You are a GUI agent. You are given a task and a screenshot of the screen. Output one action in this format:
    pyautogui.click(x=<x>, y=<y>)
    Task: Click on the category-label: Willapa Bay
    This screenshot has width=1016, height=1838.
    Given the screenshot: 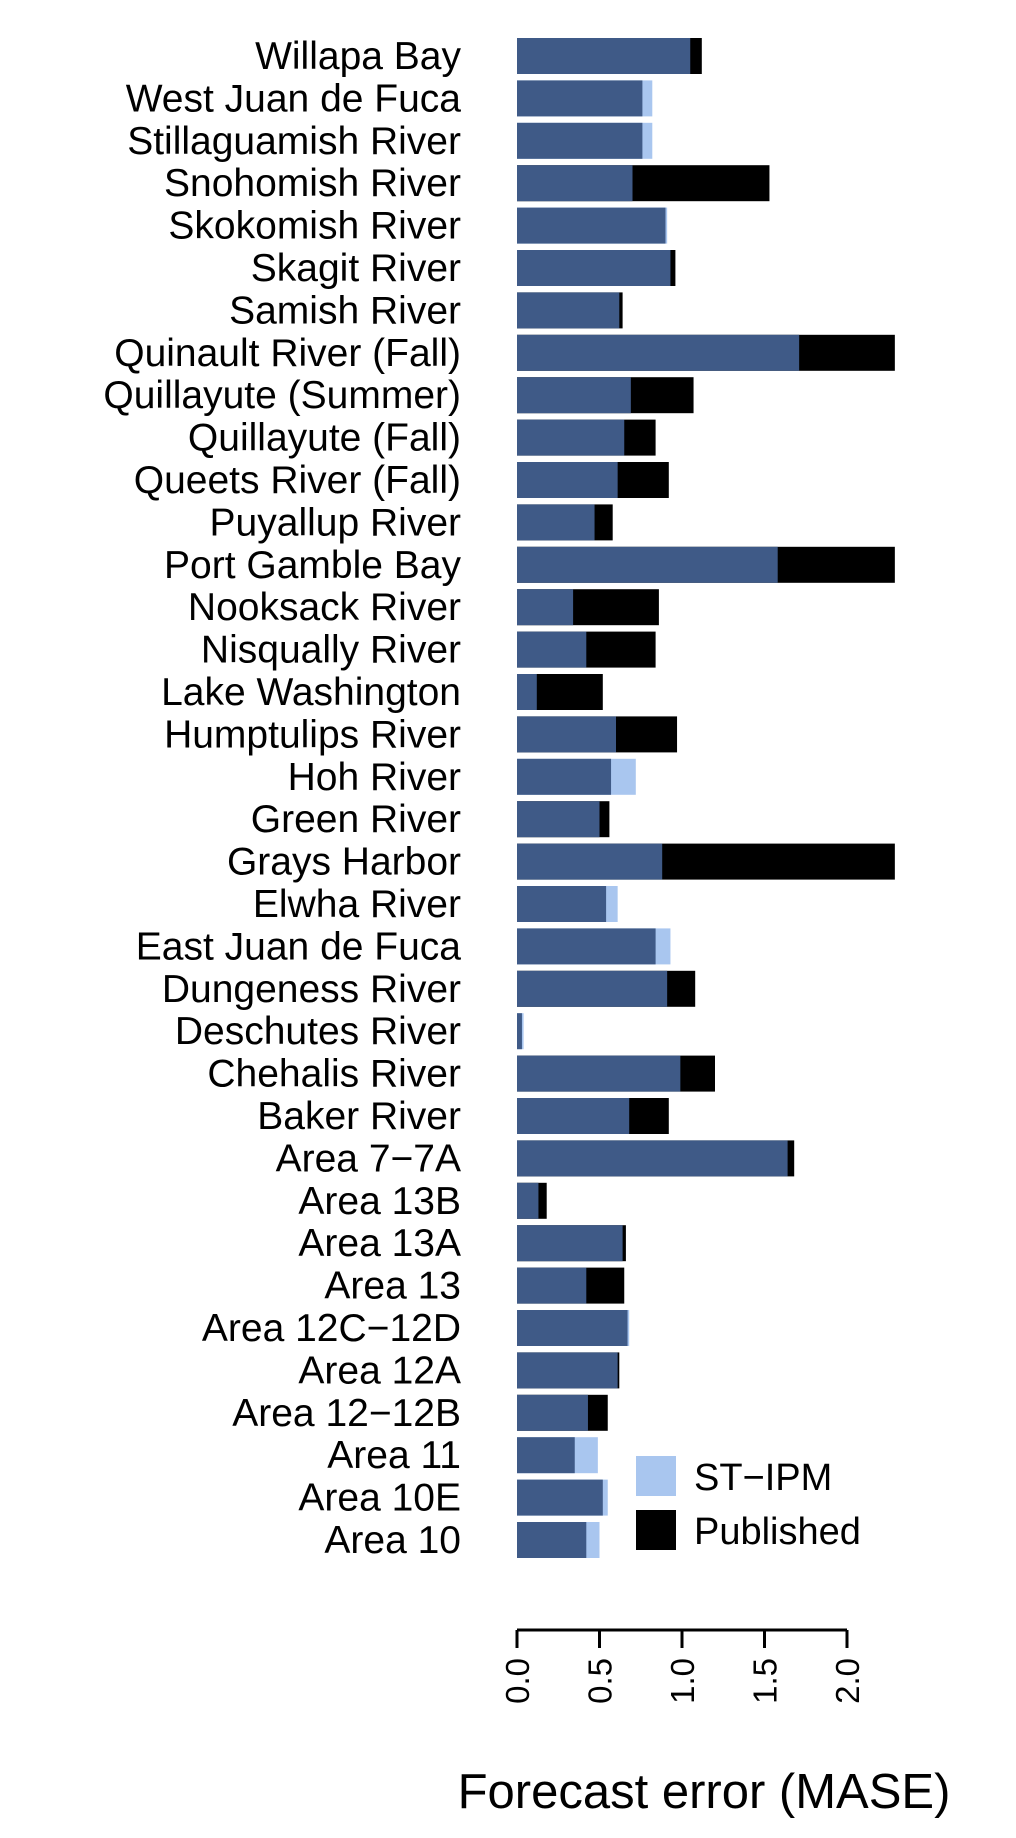 What is the action you would take?
    pyautogui.click(x=358, y=56)
    